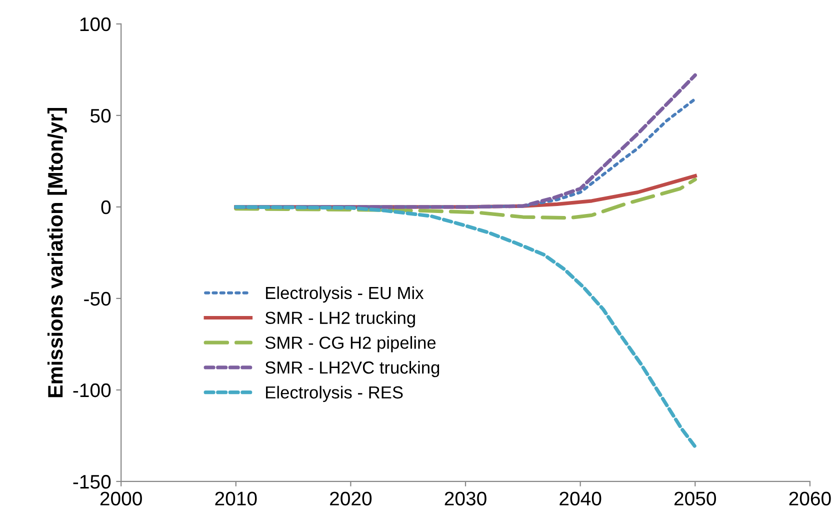 This screenshot has height=532, width=835. Describe the element at coordinates (92, 390) in the screenshot. I see `y-tick-label: -100` at that location.